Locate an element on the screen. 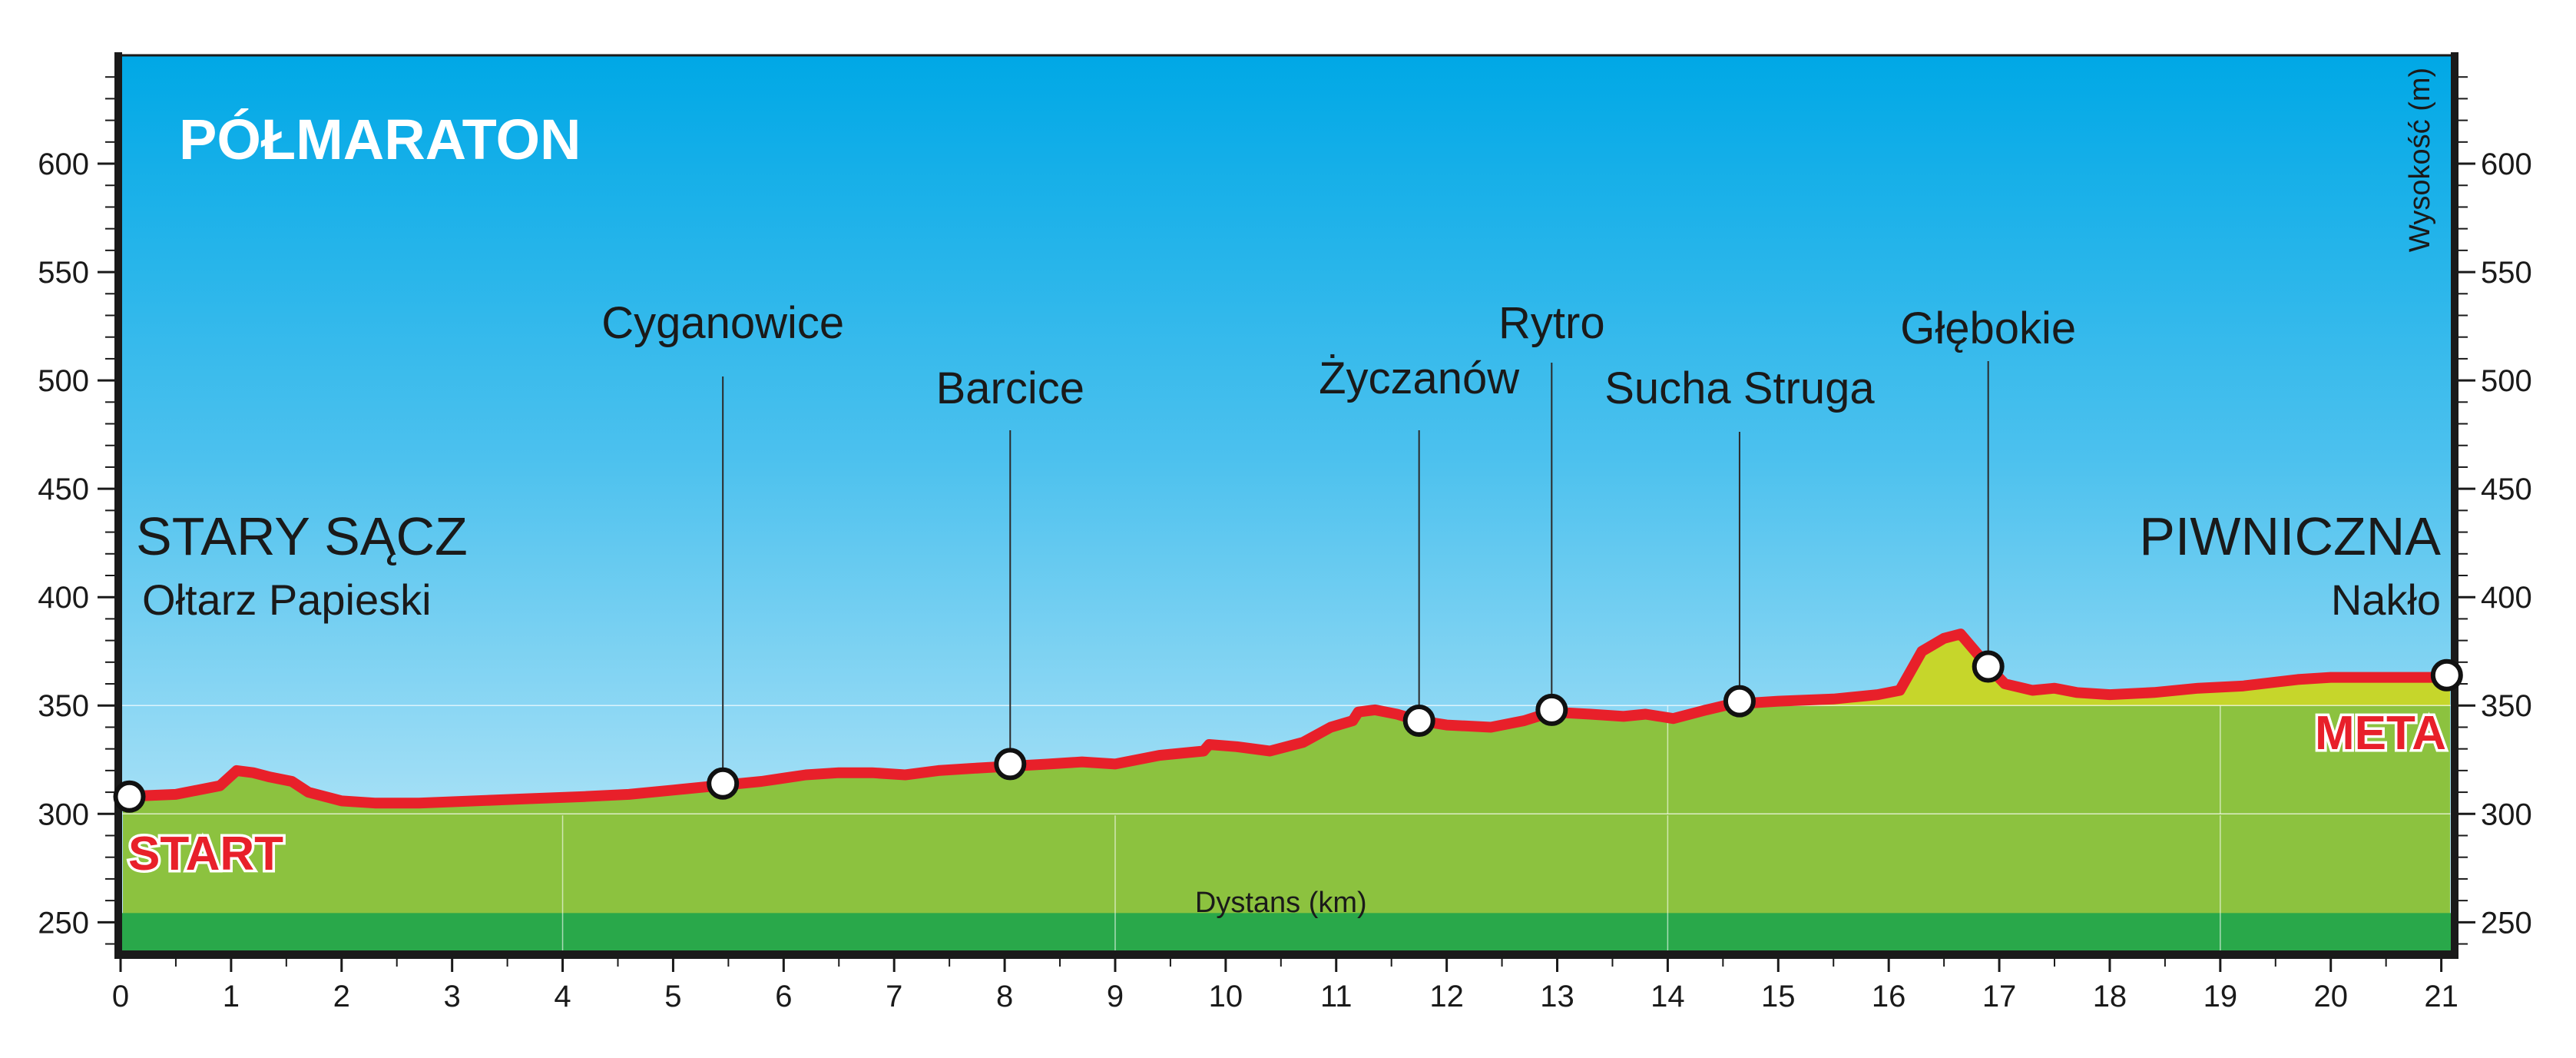  x-tick-label: 6 is located at coordinates (783, 996).